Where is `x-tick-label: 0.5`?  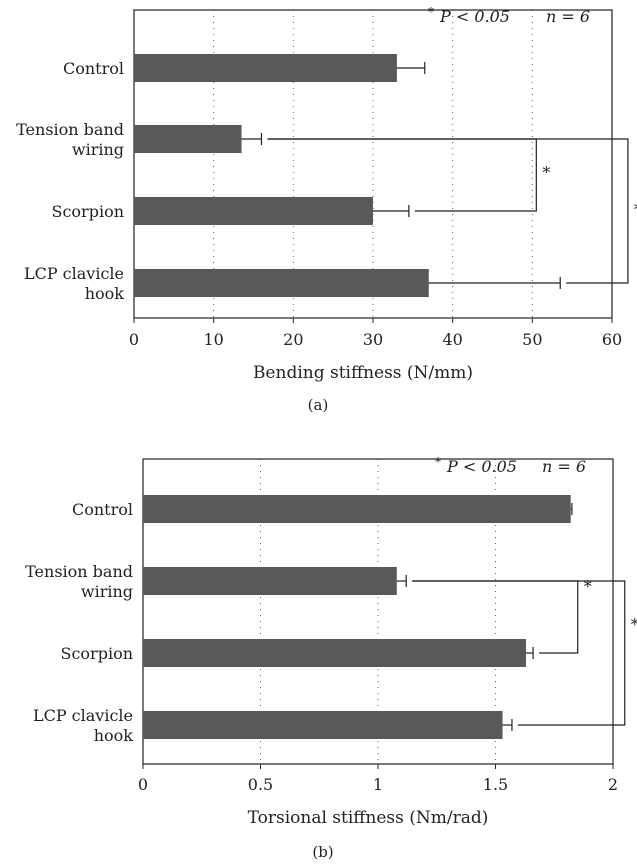 x-tick-label: 0.5 is located at coordinates (260, 784).